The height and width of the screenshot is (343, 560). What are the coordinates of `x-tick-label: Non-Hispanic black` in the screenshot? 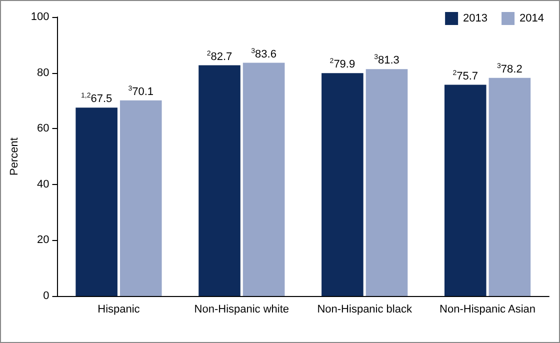 It's located at (364, 310).